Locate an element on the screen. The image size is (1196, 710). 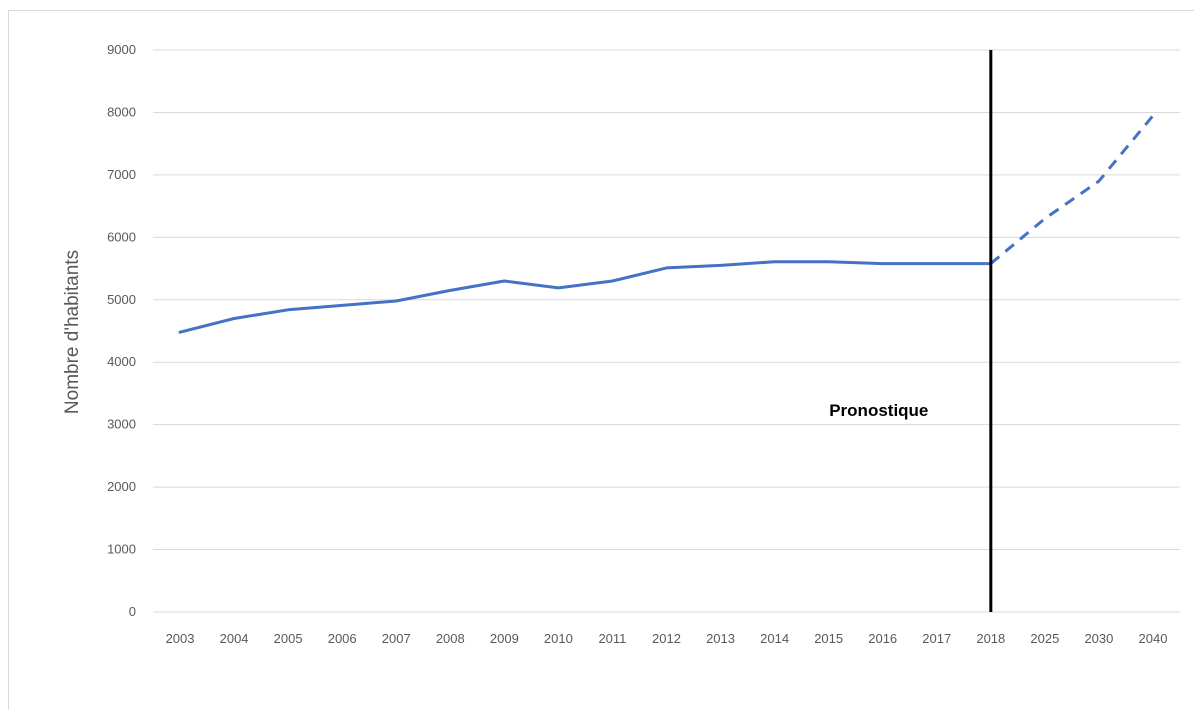
x-tick-label: 2015 is located at coordinates (828, 638).